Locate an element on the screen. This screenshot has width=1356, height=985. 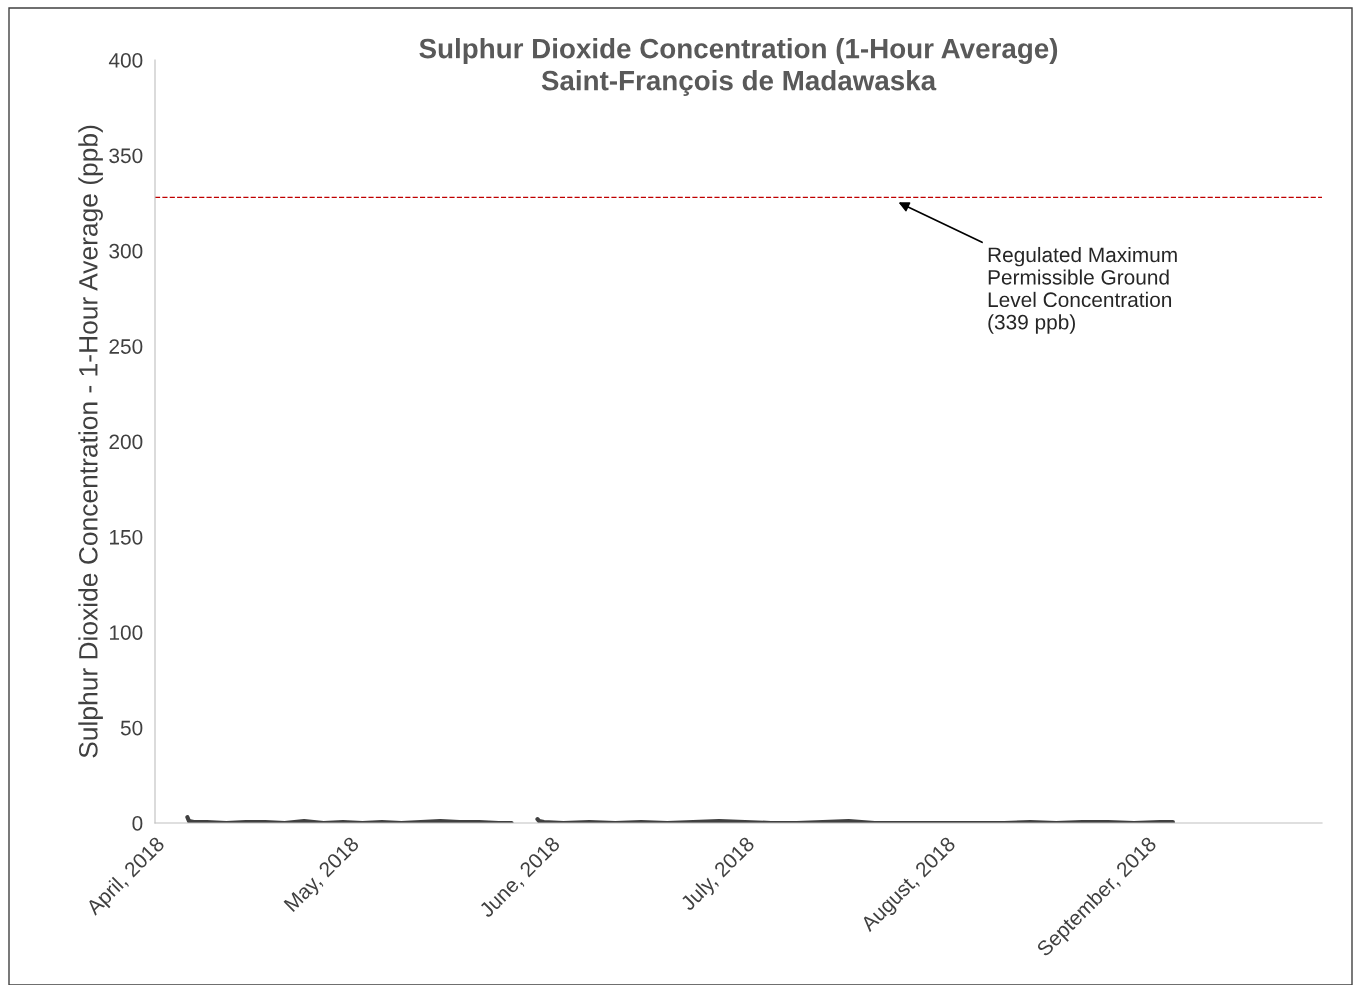
annotation: Regulated Maximum Permissible Ground Level Concentration (339 ppb) is located at coordinates (1082, 290).